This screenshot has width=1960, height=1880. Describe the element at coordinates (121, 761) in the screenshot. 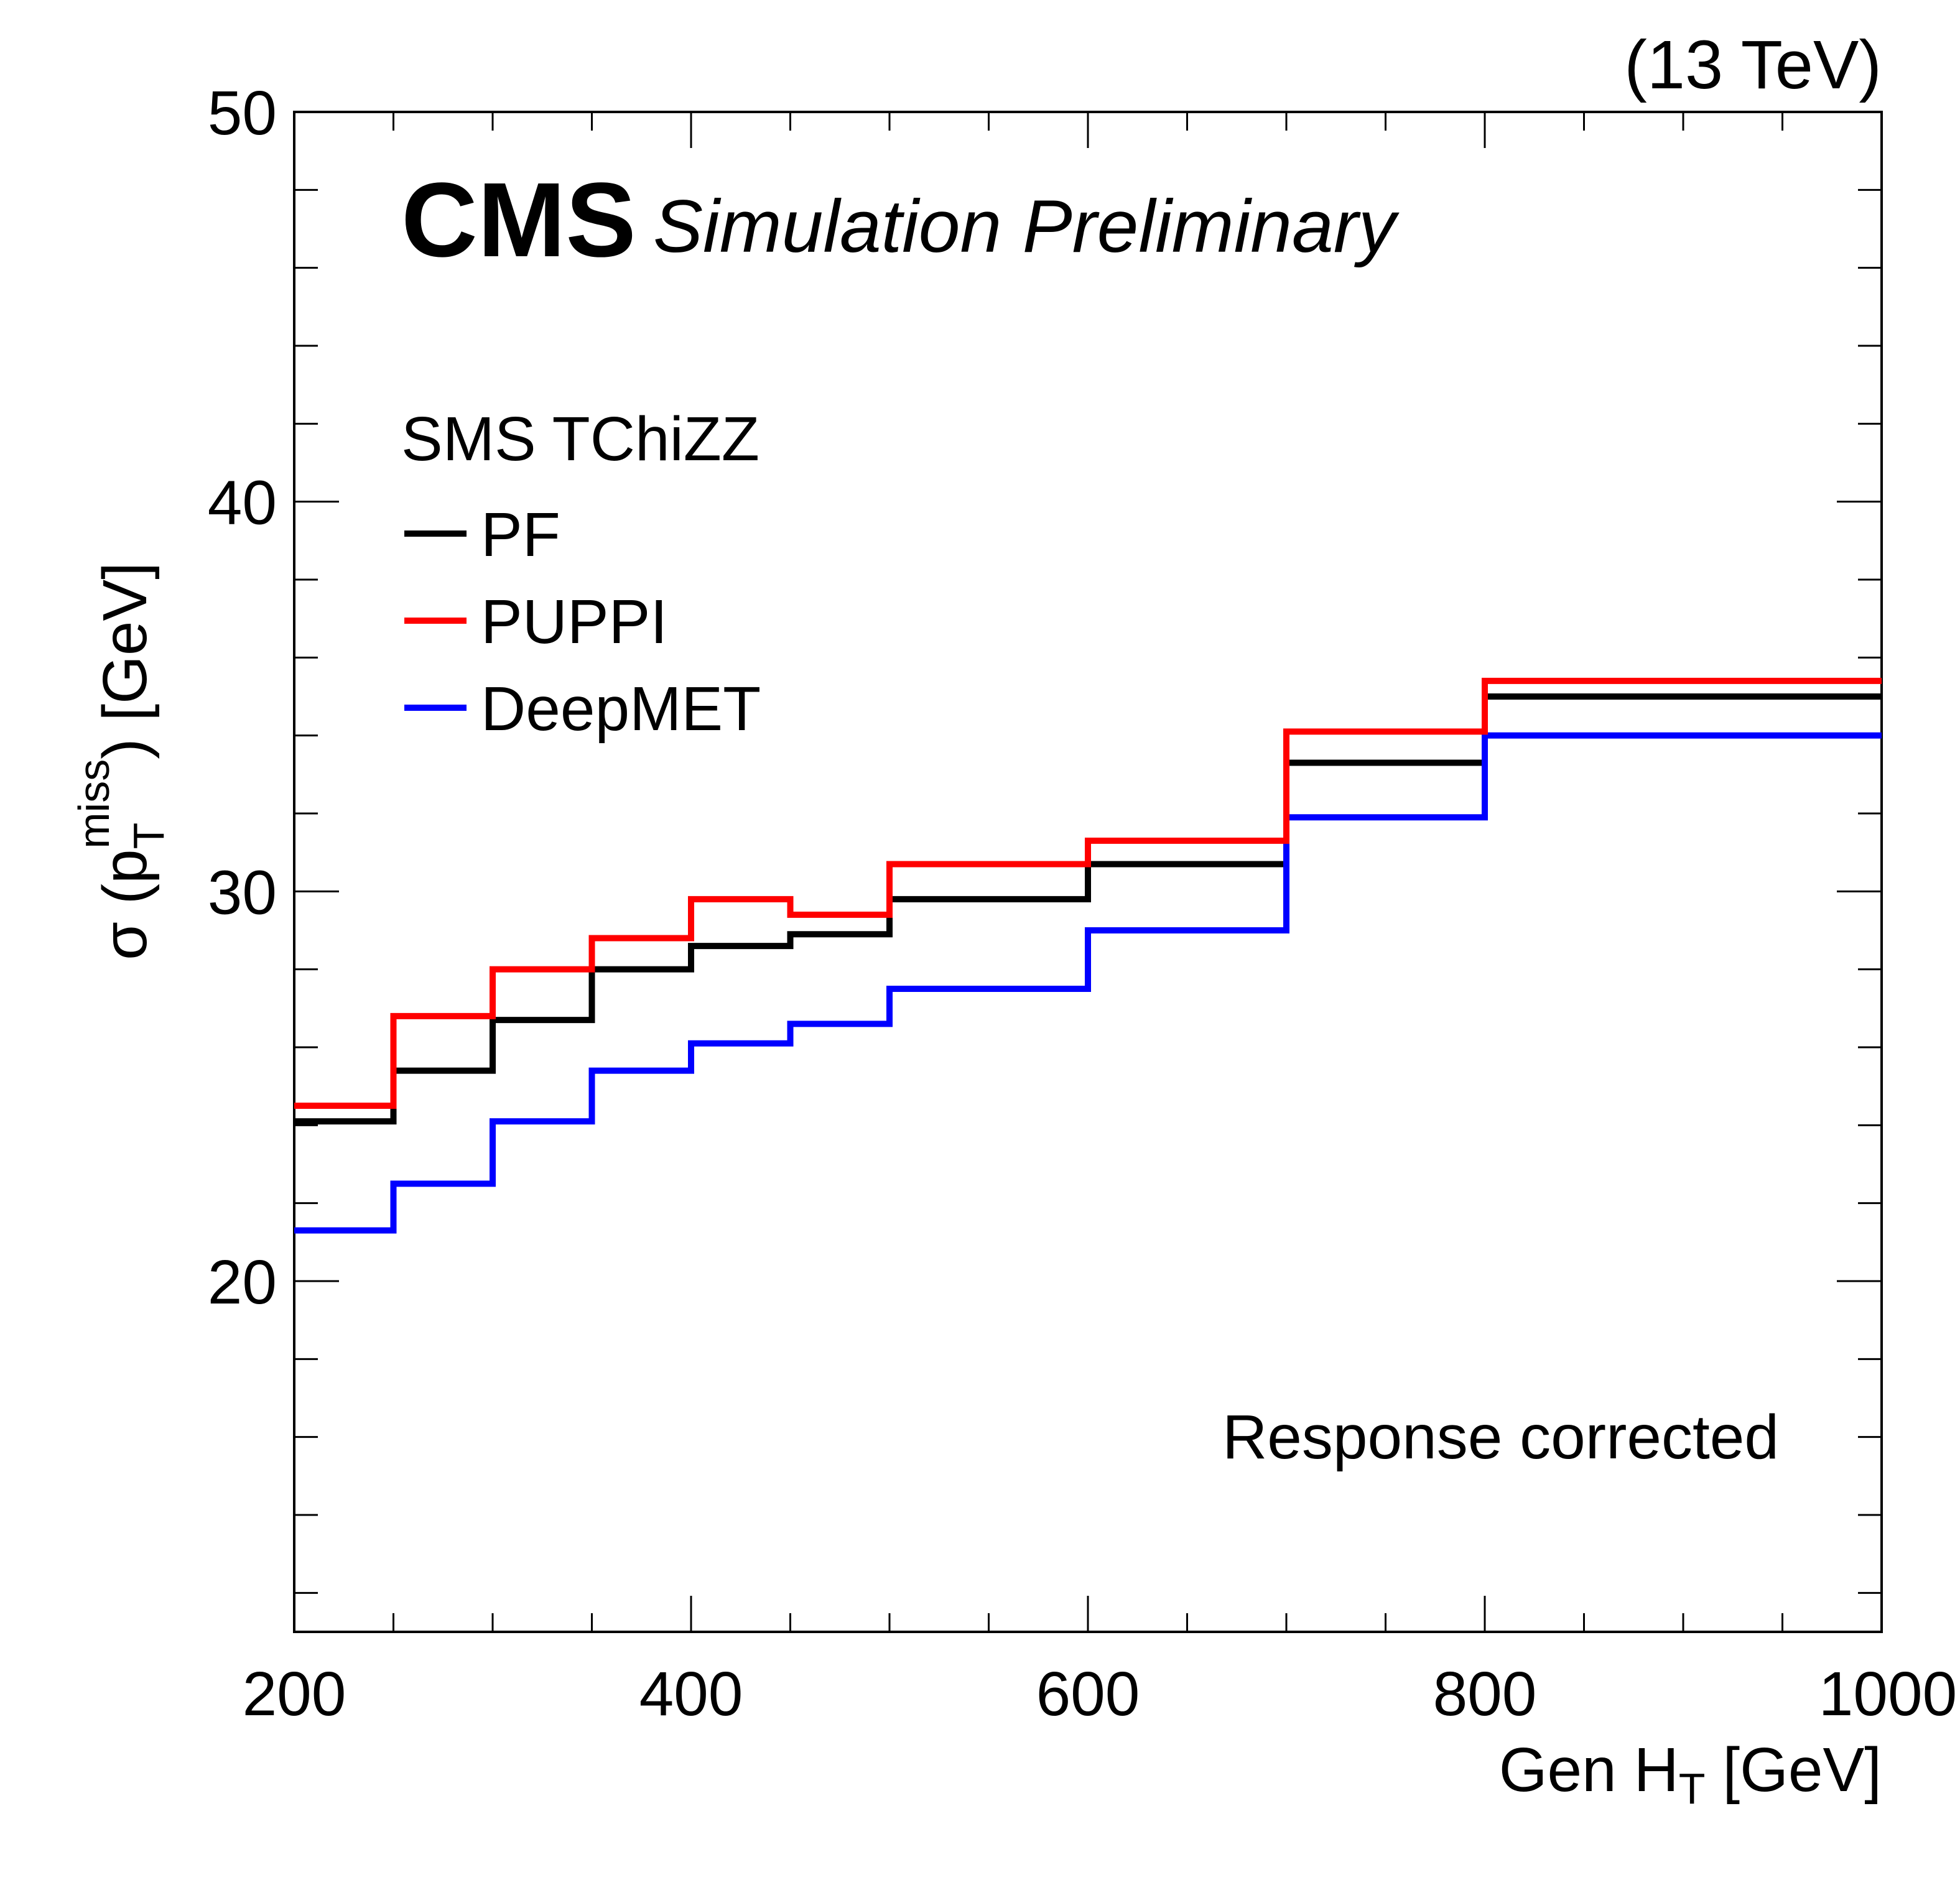

I see `y-axis-title: σ (pTmiss) [GeV]` at that location.